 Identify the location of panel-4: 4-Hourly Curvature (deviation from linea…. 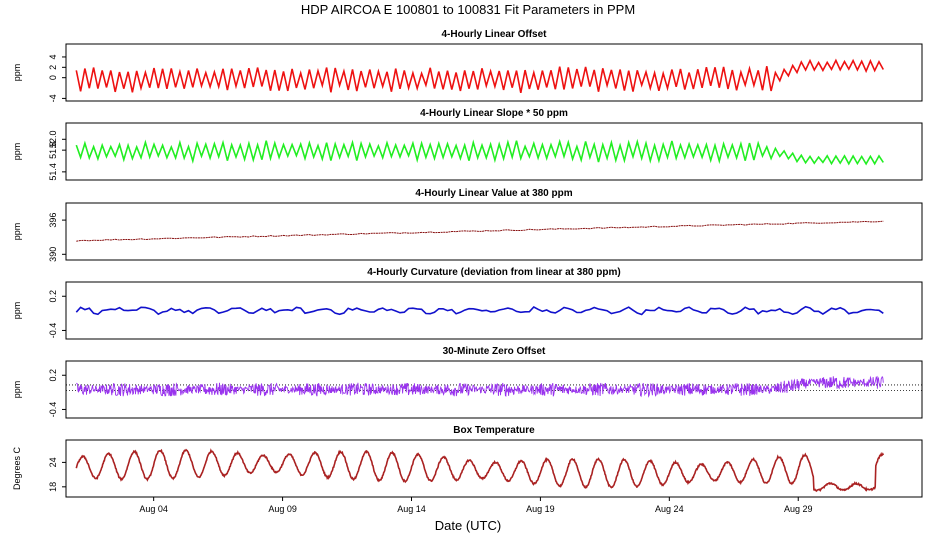
(467, 303).